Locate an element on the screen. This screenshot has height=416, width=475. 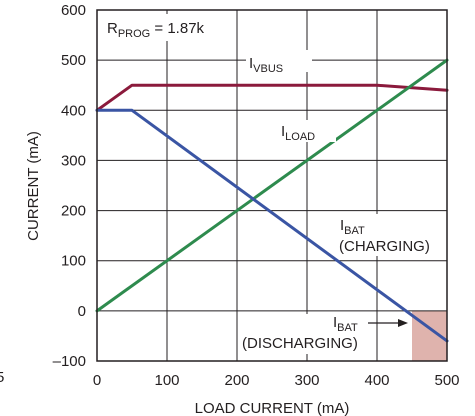
edge-fragment: 5 is located at coordinates (2, 377).